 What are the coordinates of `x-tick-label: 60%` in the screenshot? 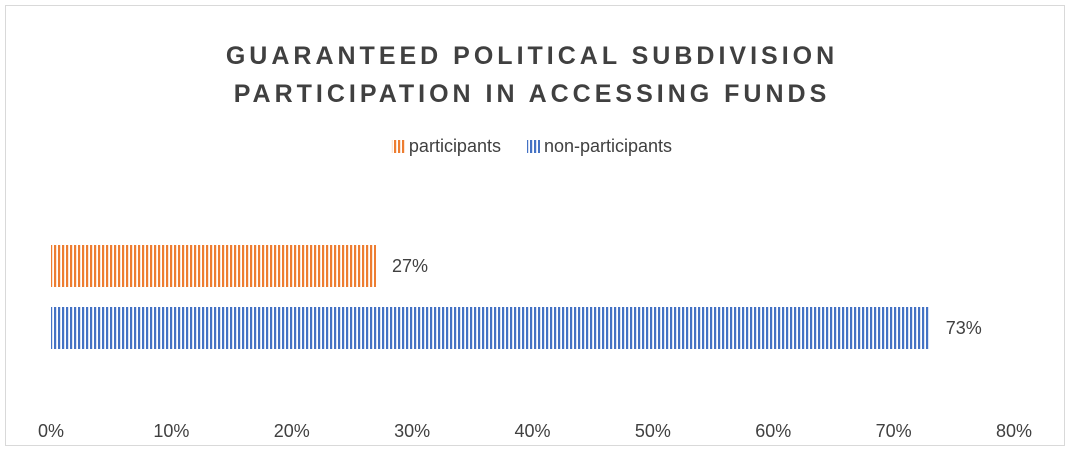 It's located at (773, 431).